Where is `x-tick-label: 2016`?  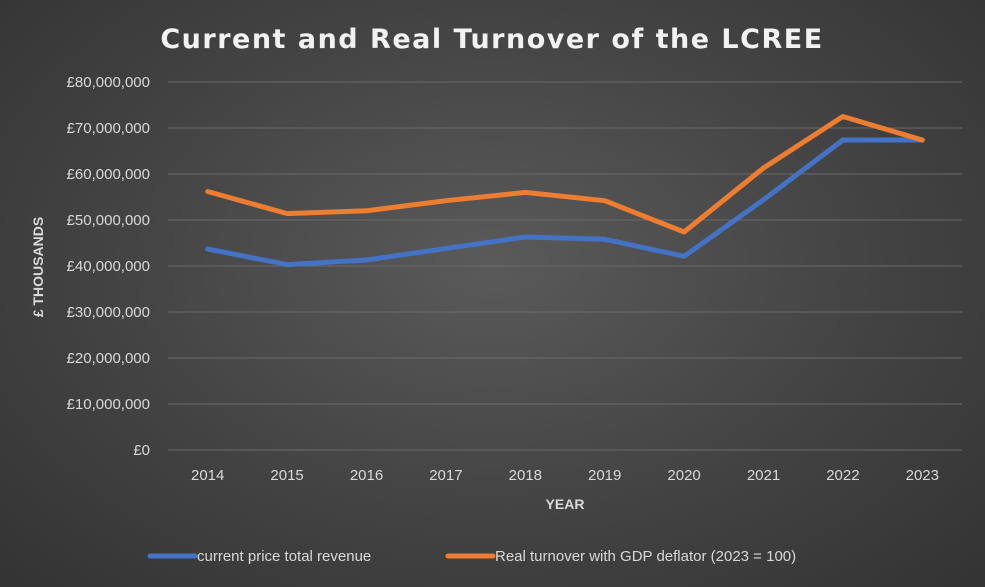 x-tick-label: 2016 is located at coordinates (366, 475).